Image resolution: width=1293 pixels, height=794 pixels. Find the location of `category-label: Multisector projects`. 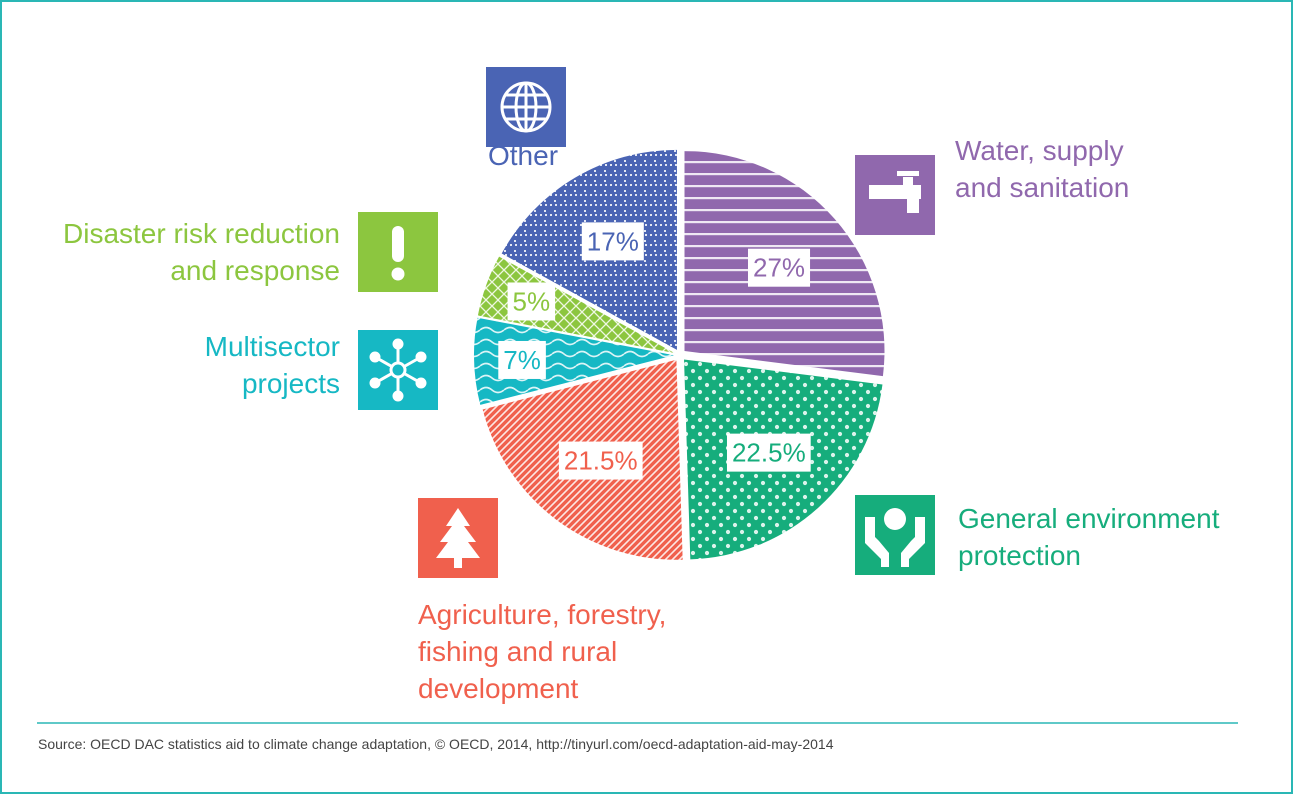

category-label: Multisector projects is located at coordinates (272, 365).